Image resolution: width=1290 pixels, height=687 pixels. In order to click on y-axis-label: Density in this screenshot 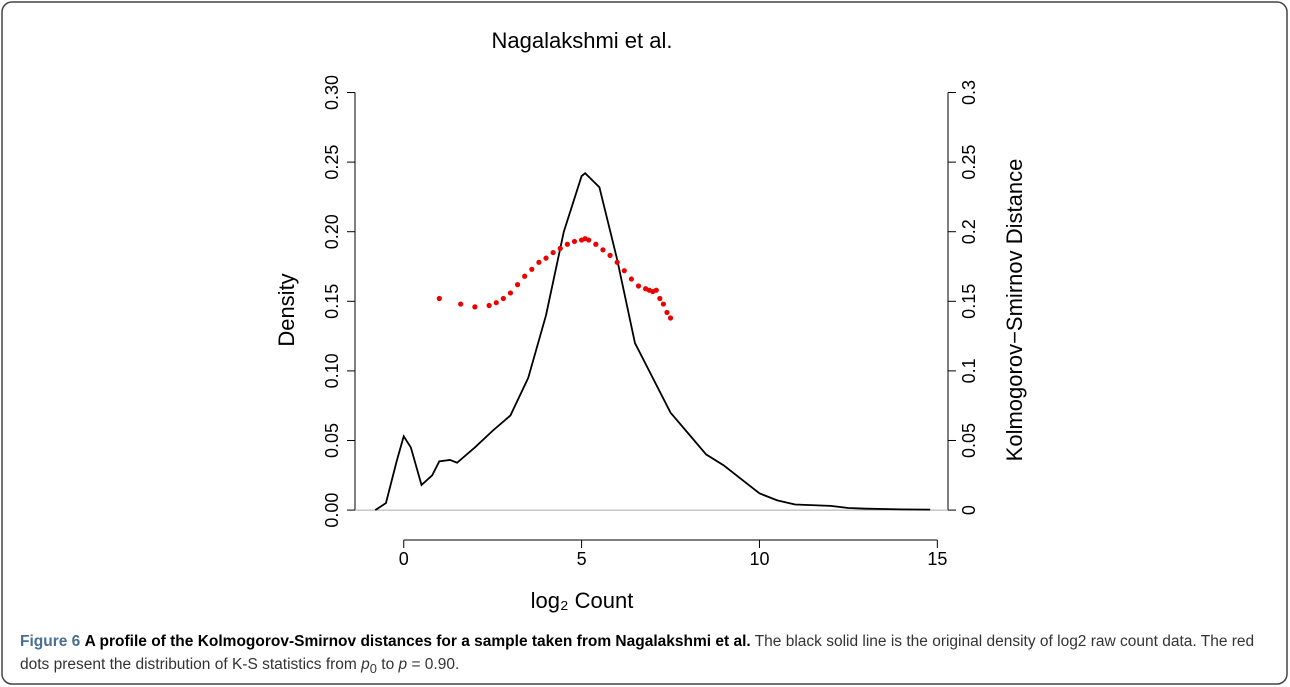, I will do `click(286, 309)`.